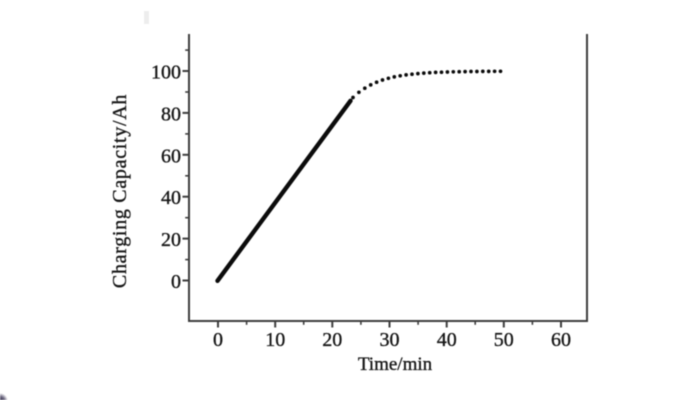  What do you see at coordinates (390, 340) in the screenshot?
I see `svg-text: 30` at bounding box center [390, 340].